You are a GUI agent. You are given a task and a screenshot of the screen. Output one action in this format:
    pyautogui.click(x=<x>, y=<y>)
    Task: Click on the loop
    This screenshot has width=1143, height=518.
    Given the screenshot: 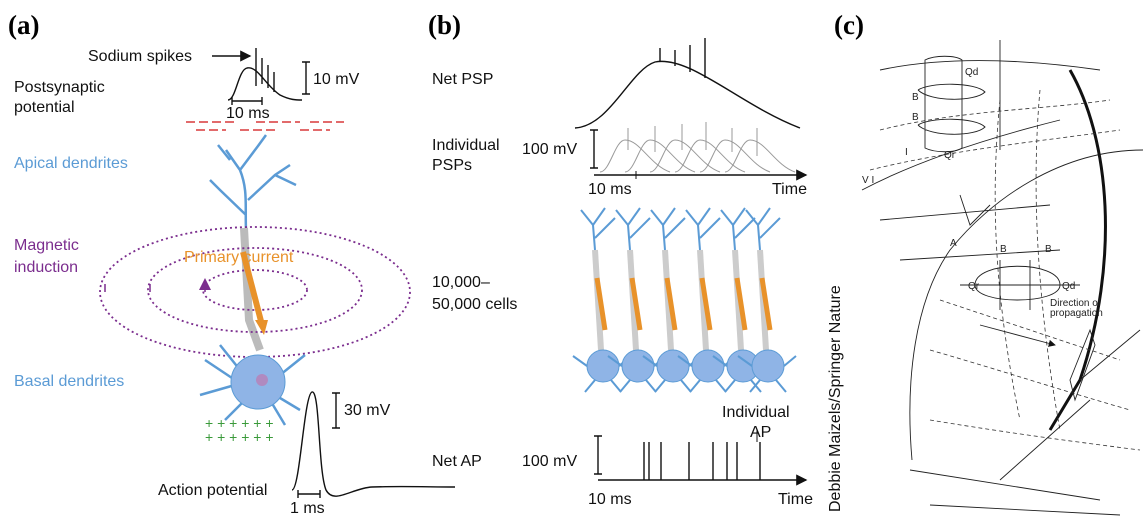 What is the action you would take?
    pyautogui.click(x=1020, y=285)
    